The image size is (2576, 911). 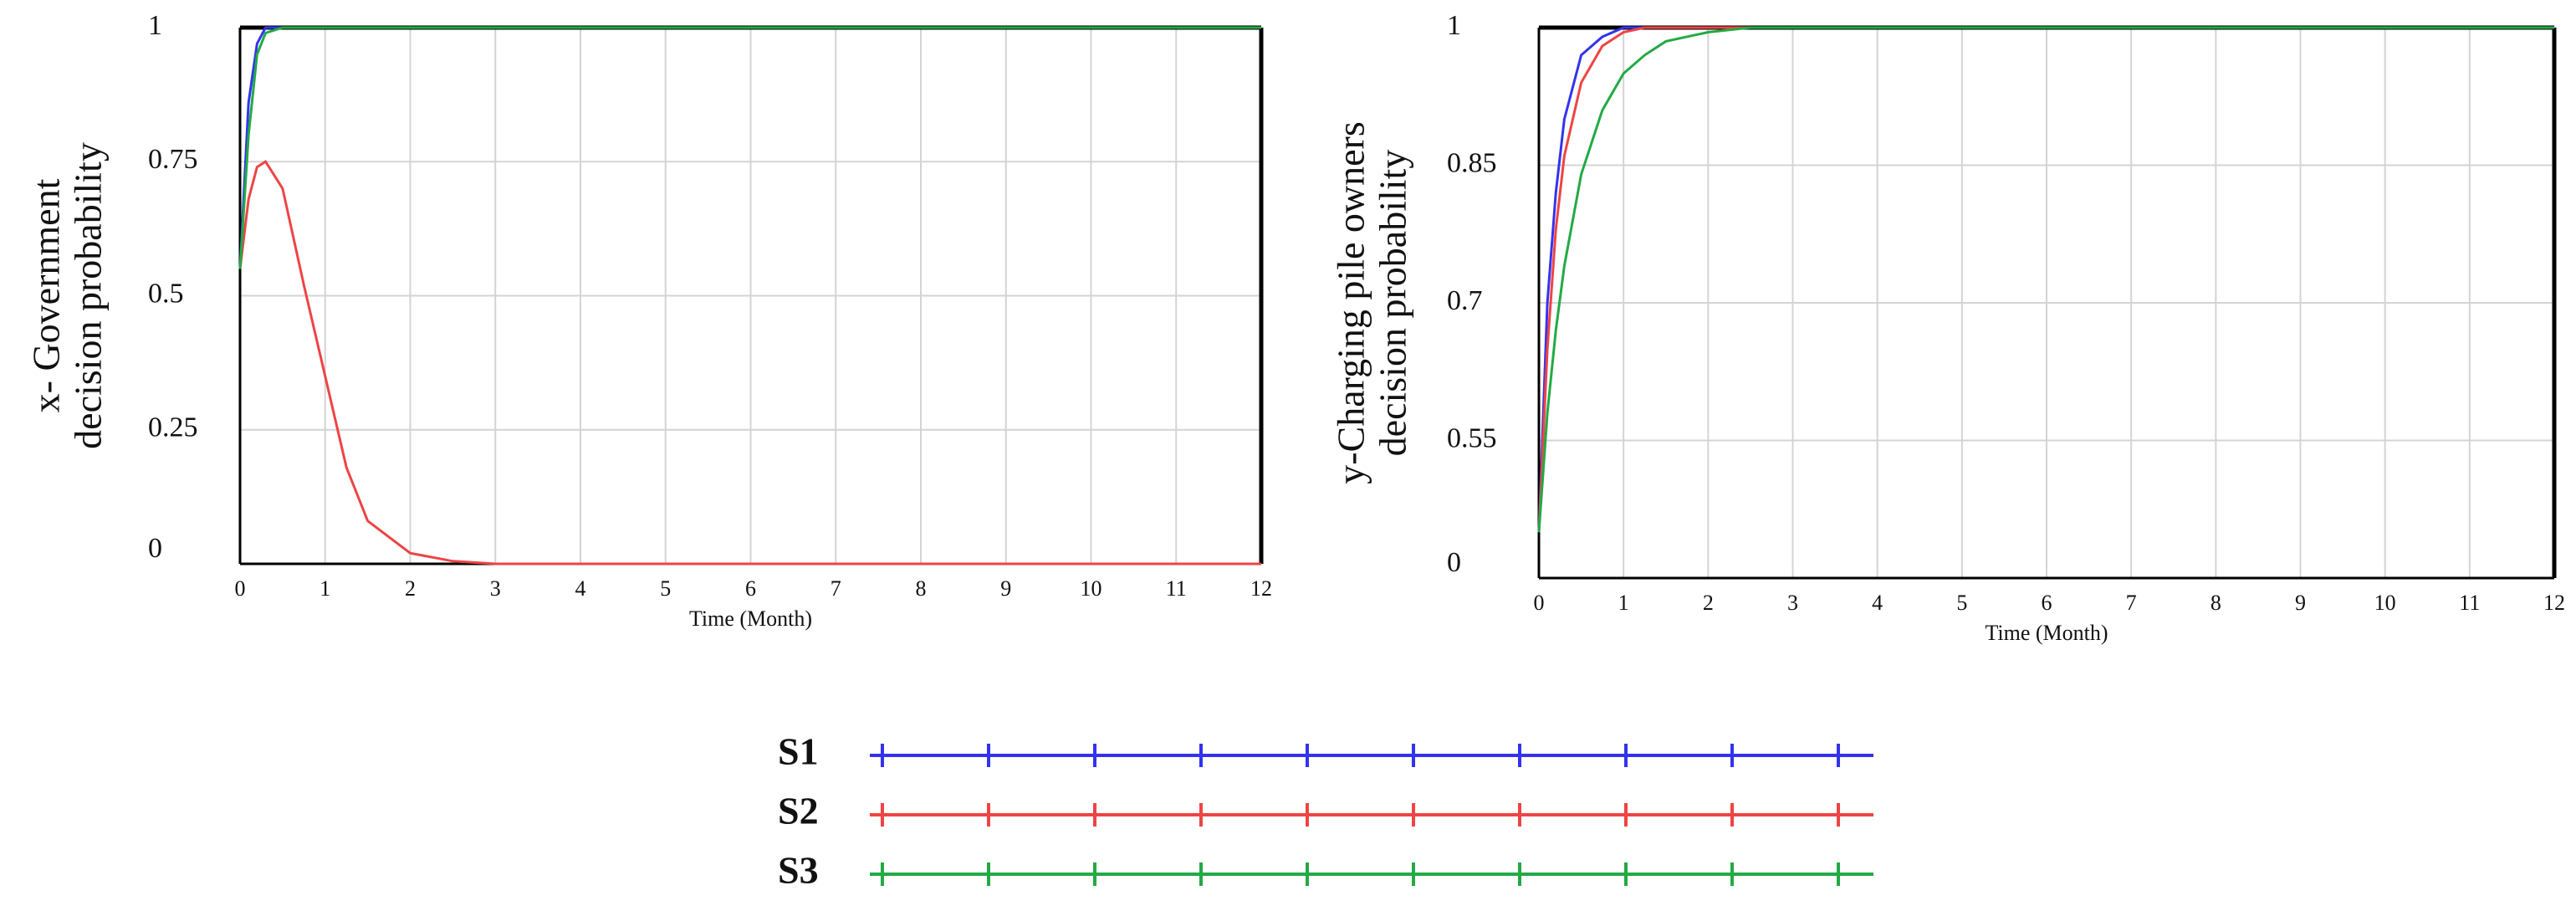 I want to click on y-tick-label: 0.7, so click(x=1465, y=300).